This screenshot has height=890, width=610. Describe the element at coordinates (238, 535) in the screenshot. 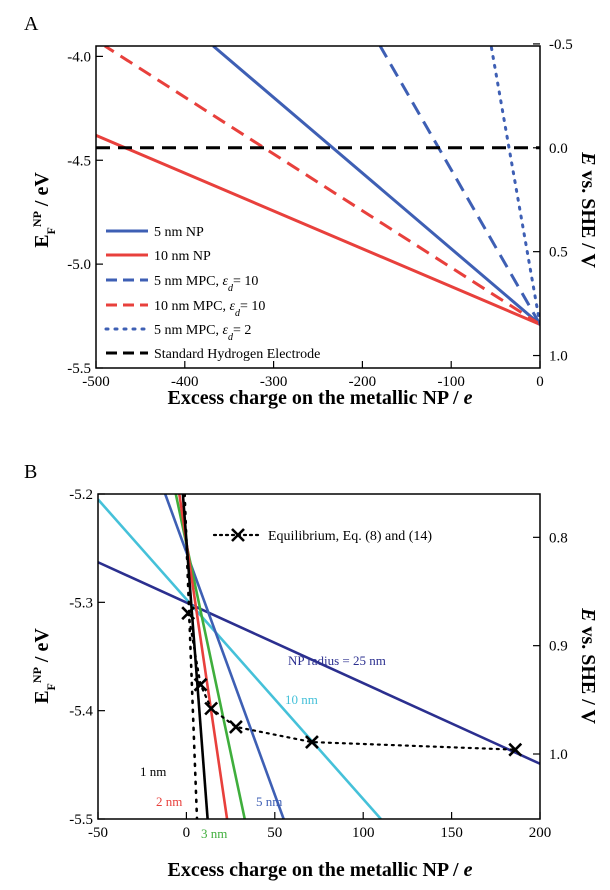

I see `legend-cross-marker` at that location.